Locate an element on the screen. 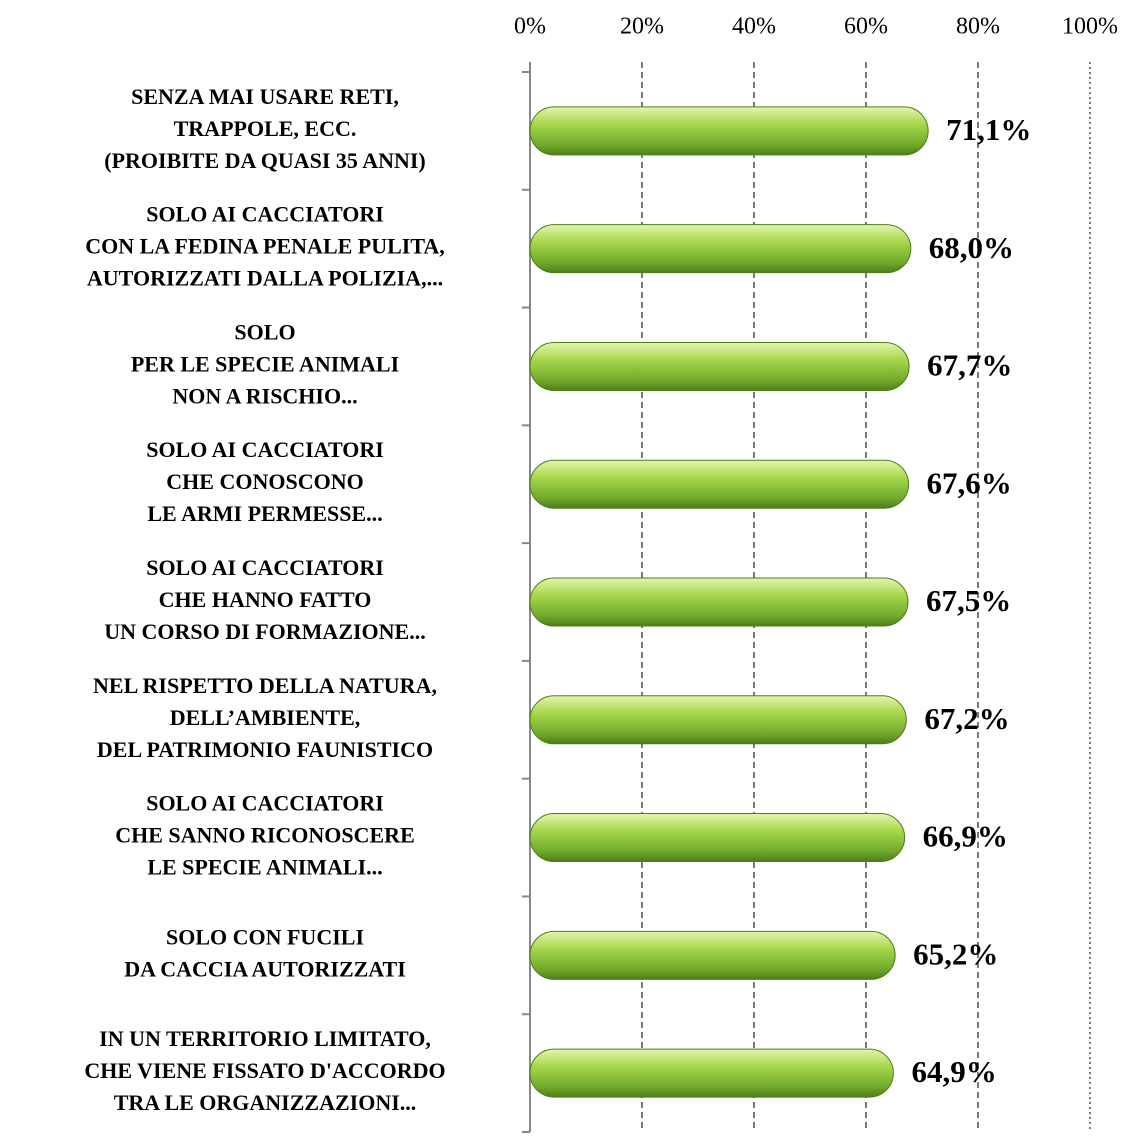  x-tick-label: 0% is located at coordinates (530, 27).